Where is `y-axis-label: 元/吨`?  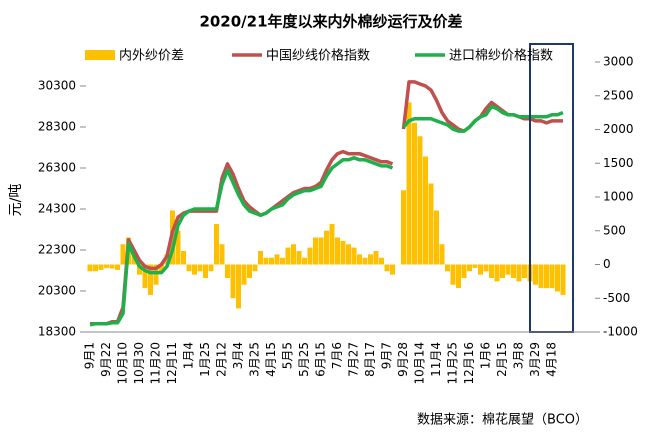 y-axis-label: 元/吨 is located at coordinates (16, 200).